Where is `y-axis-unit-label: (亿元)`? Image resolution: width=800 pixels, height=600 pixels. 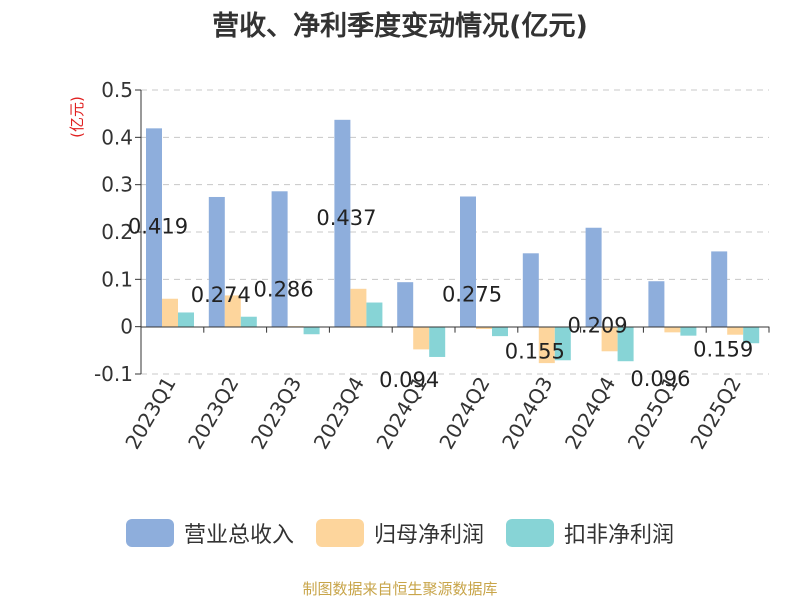 y-axis-unit-label: (亿元) is located at coordinates (77, 117).